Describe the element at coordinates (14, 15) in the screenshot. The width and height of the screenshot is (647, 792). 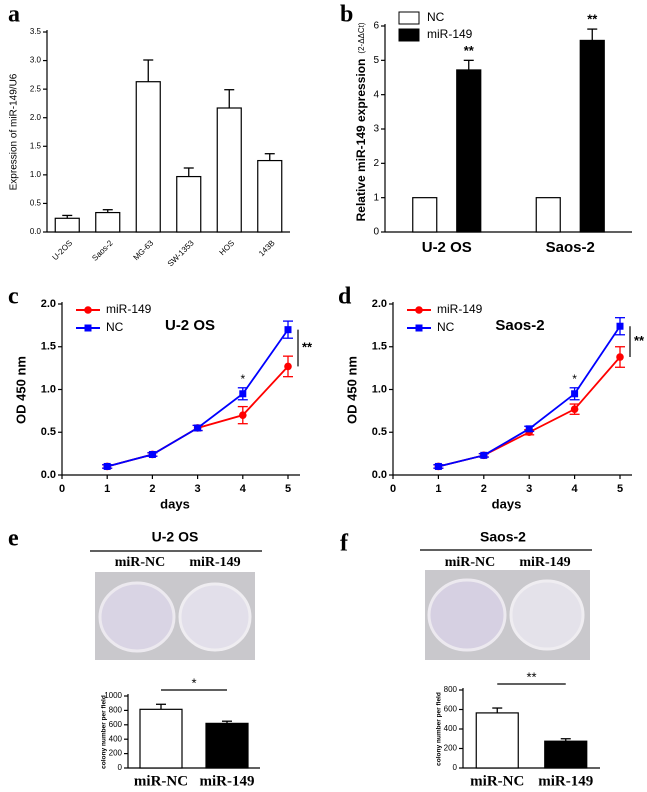
I see `panel-letter: a` at that location.